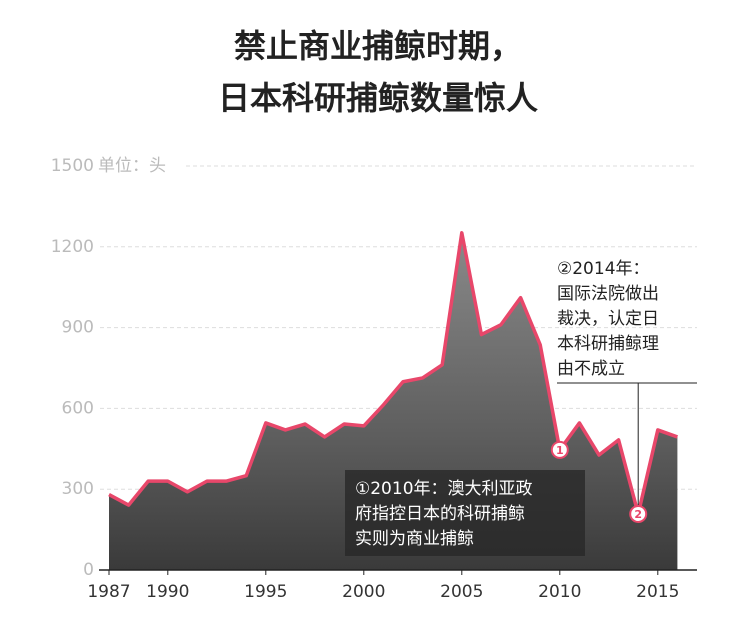  I want to click on y-tick-label: 600, so click(78, 408).